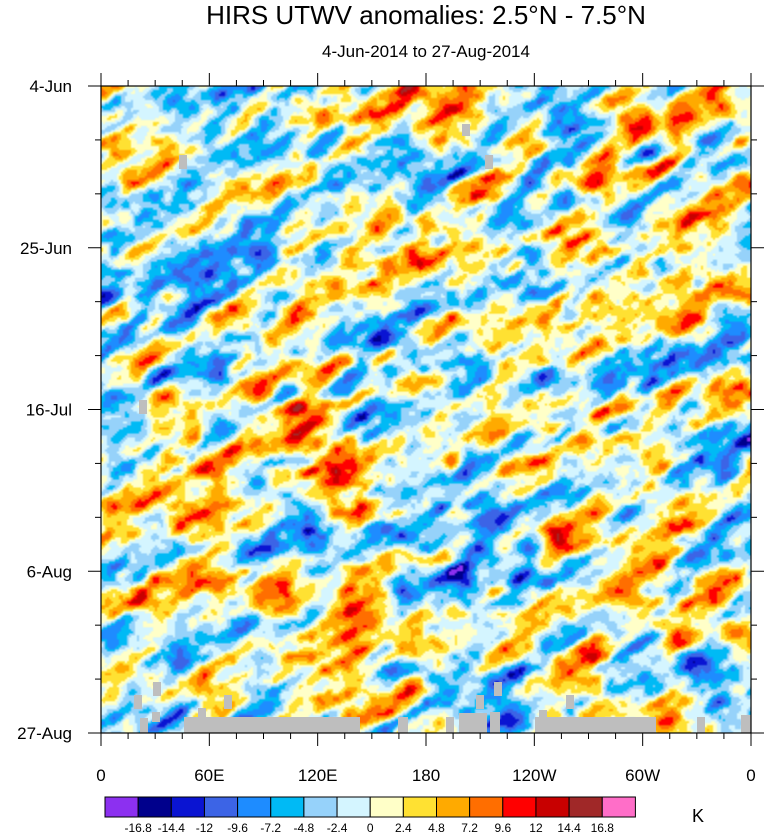 The height and width of the screenshot is (834, 770). Describe the element at coordinates (426, 51) in the screenshot. I see `chart-subtitle: 4-Jun-2014 to 27-Aug-2014` at that location.